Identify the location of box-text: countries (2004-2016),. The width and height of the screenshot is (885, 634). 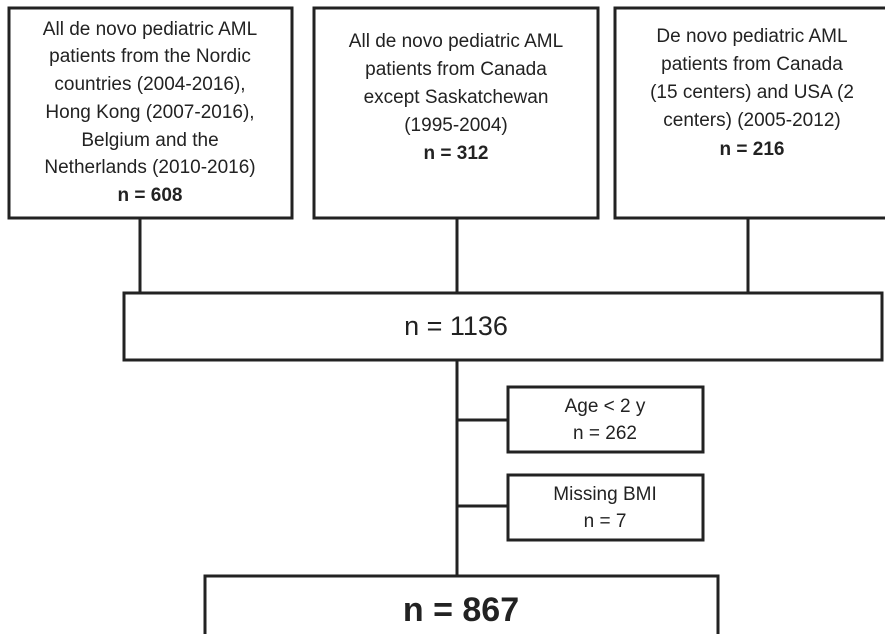
(149, 84).